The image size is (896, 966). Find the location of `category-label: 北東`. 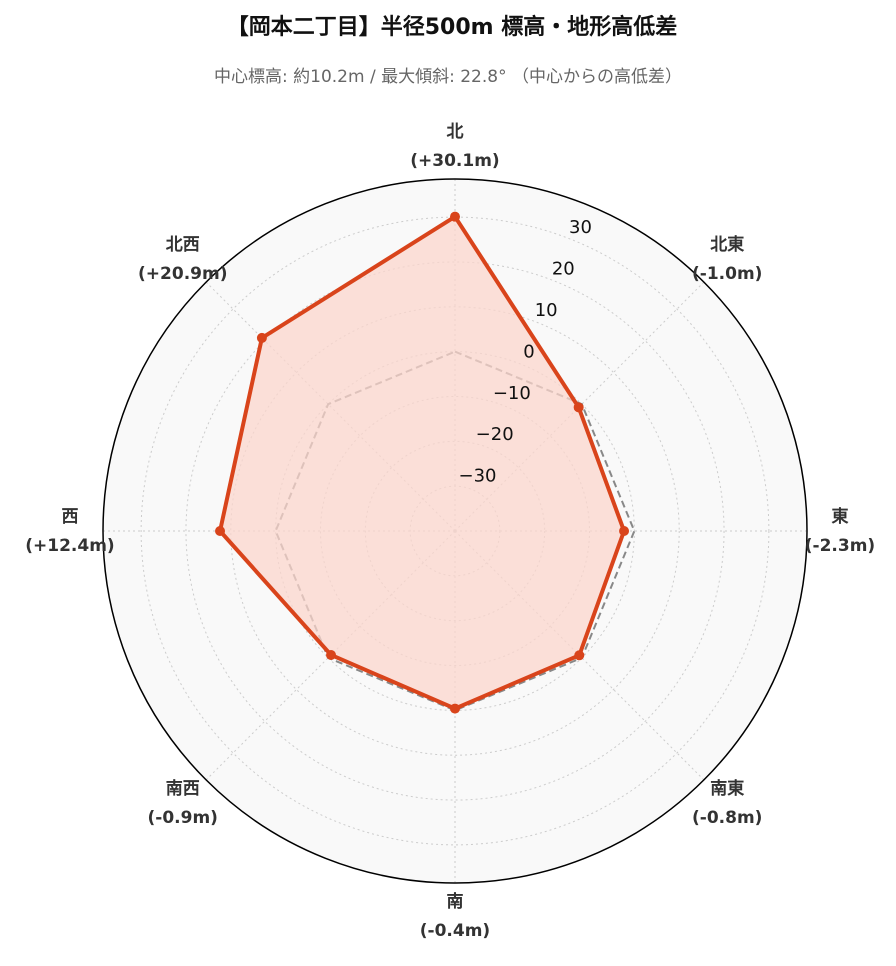

category-label: 北東 is located at coordinates (727, 244).